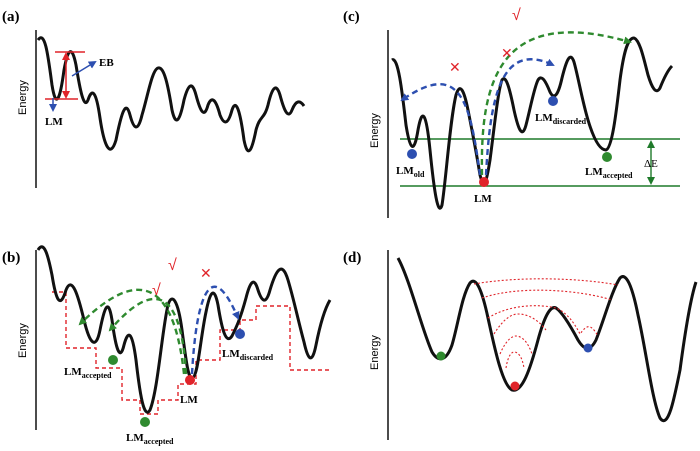 The height and width of the screenshot is (451, 700). Describe the element at coordinates (248, 355) in the screenshot. I see `panel-b-lm-discarded-label: LMdiscarded` at that location.